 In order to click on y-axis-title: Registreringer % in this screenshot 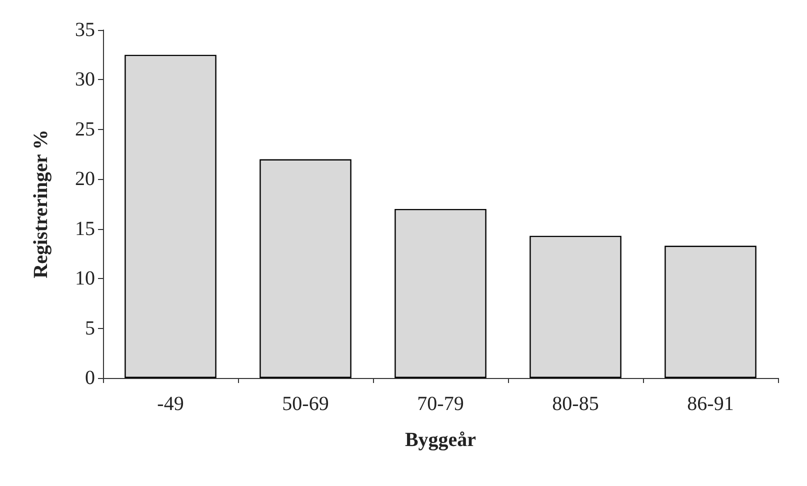, I will do `click(41, 204)`.